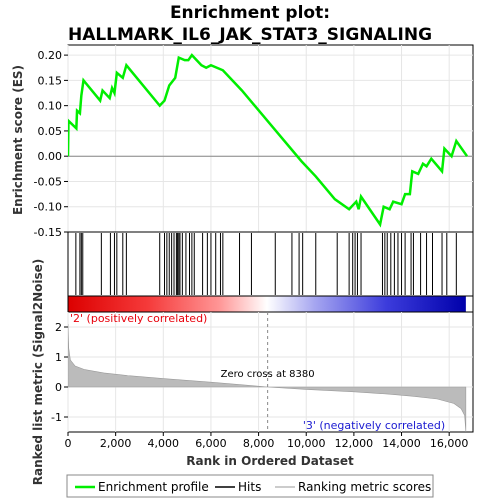  Describe the element at coordinates (153, 487) in the screenshot. I see `legend-label-enrichment: Enrichment profile` at that location.